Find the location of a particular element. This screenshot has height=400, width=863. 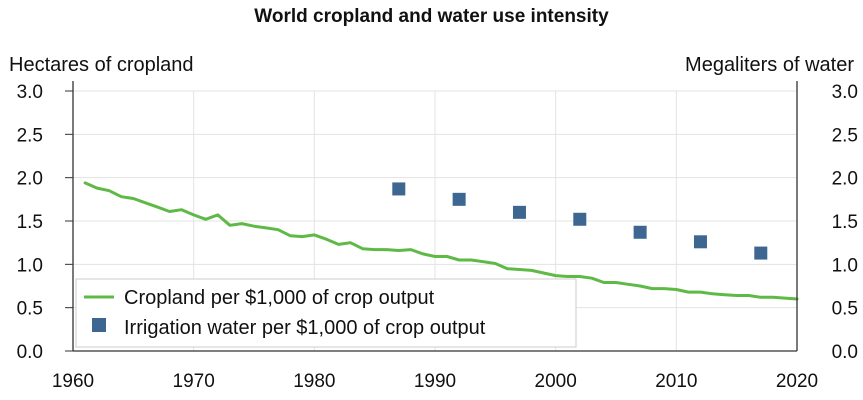

legend-box is located at coordinates (326, 313).